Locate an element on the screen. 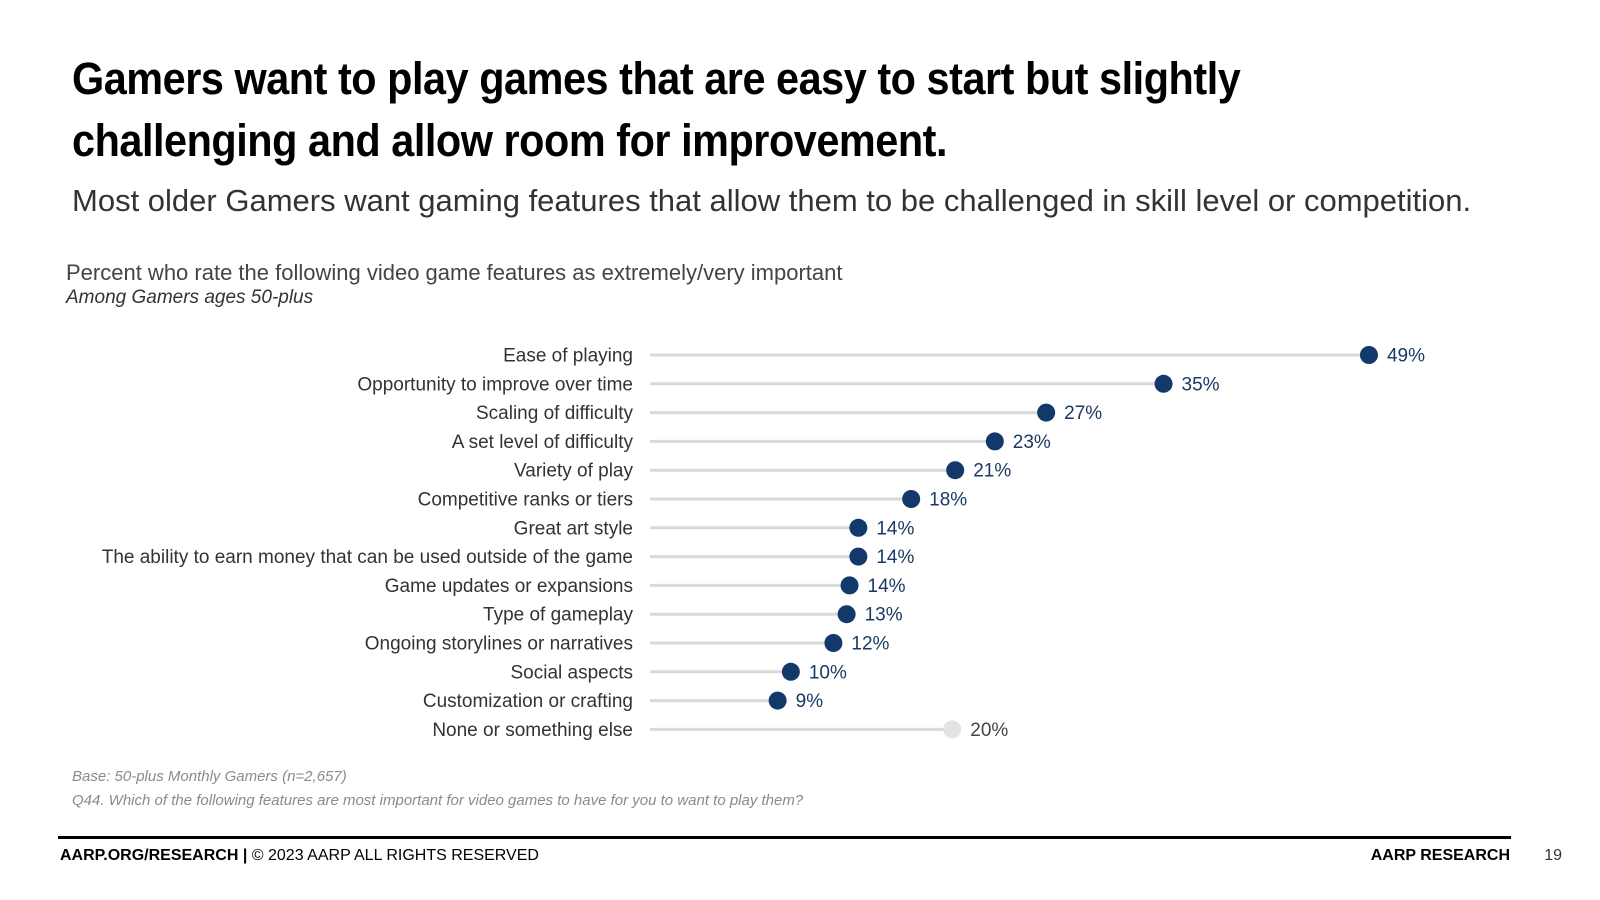  category-label: Competitive ranks or tiers is located at coordinates (525, 500).